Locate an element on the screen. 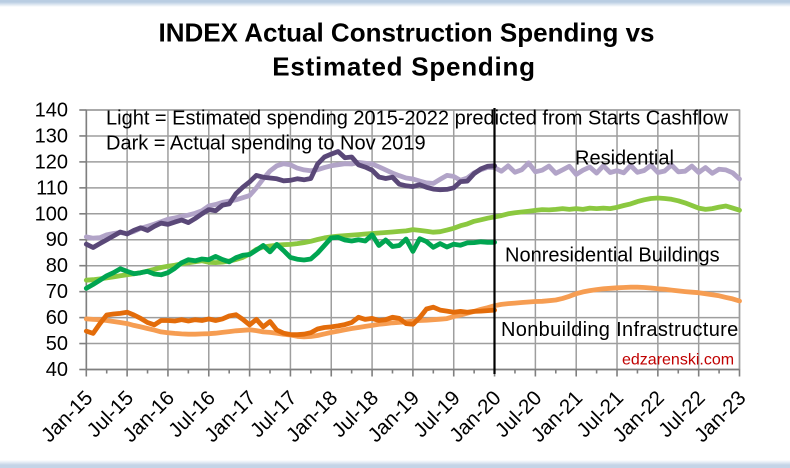 The width and height of the screenshot is (790, 468). svg-text: 80 is located at coordinates (57, 266).